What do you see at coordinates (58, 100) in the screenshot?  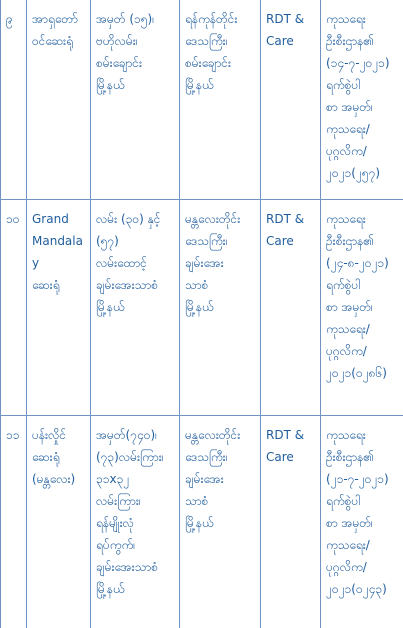 I see `hospital-name-cell: အာရှတော် ဝင်ဆေးရုံ` at bounding box center [58, 100].